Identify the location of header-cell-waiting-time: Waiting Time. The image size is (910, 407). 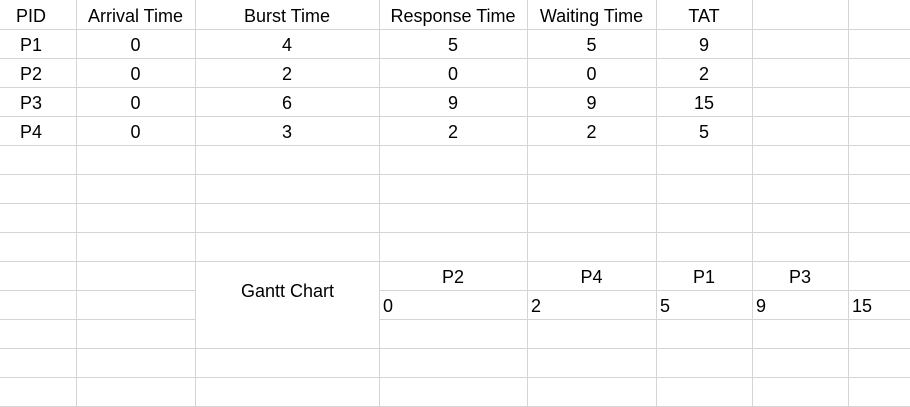
(591, 16).